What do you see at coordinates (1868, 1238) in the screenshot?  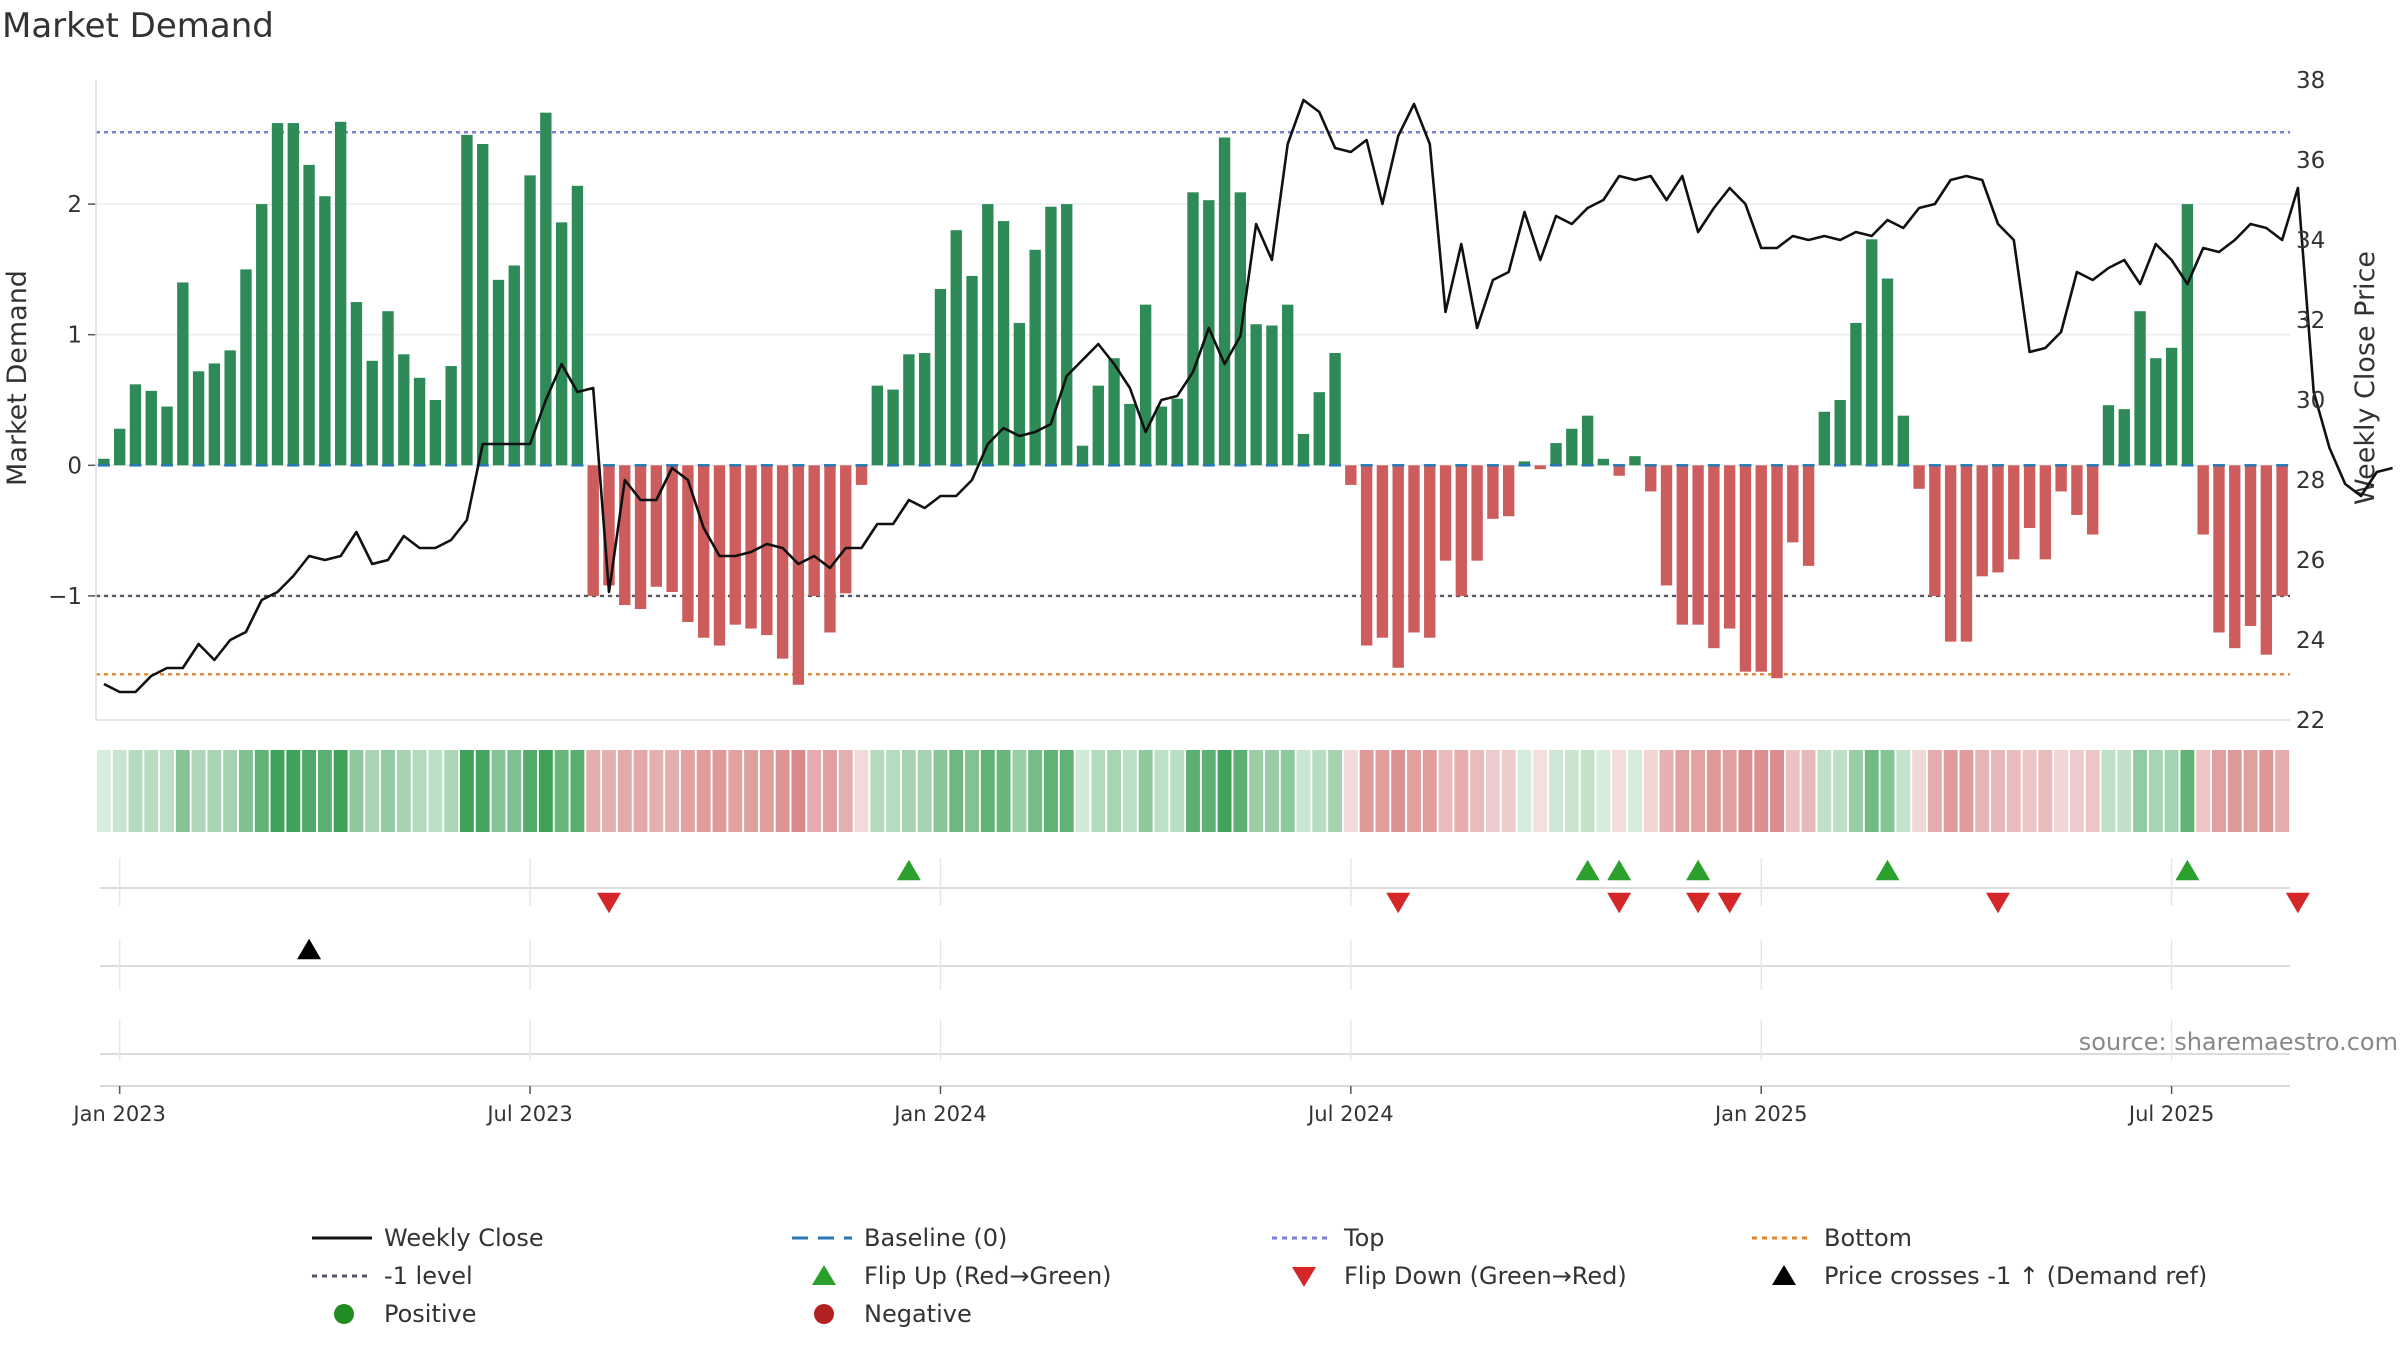 I see `legend-label-bottom: Bottom` at bounding box center [1868, 1238].